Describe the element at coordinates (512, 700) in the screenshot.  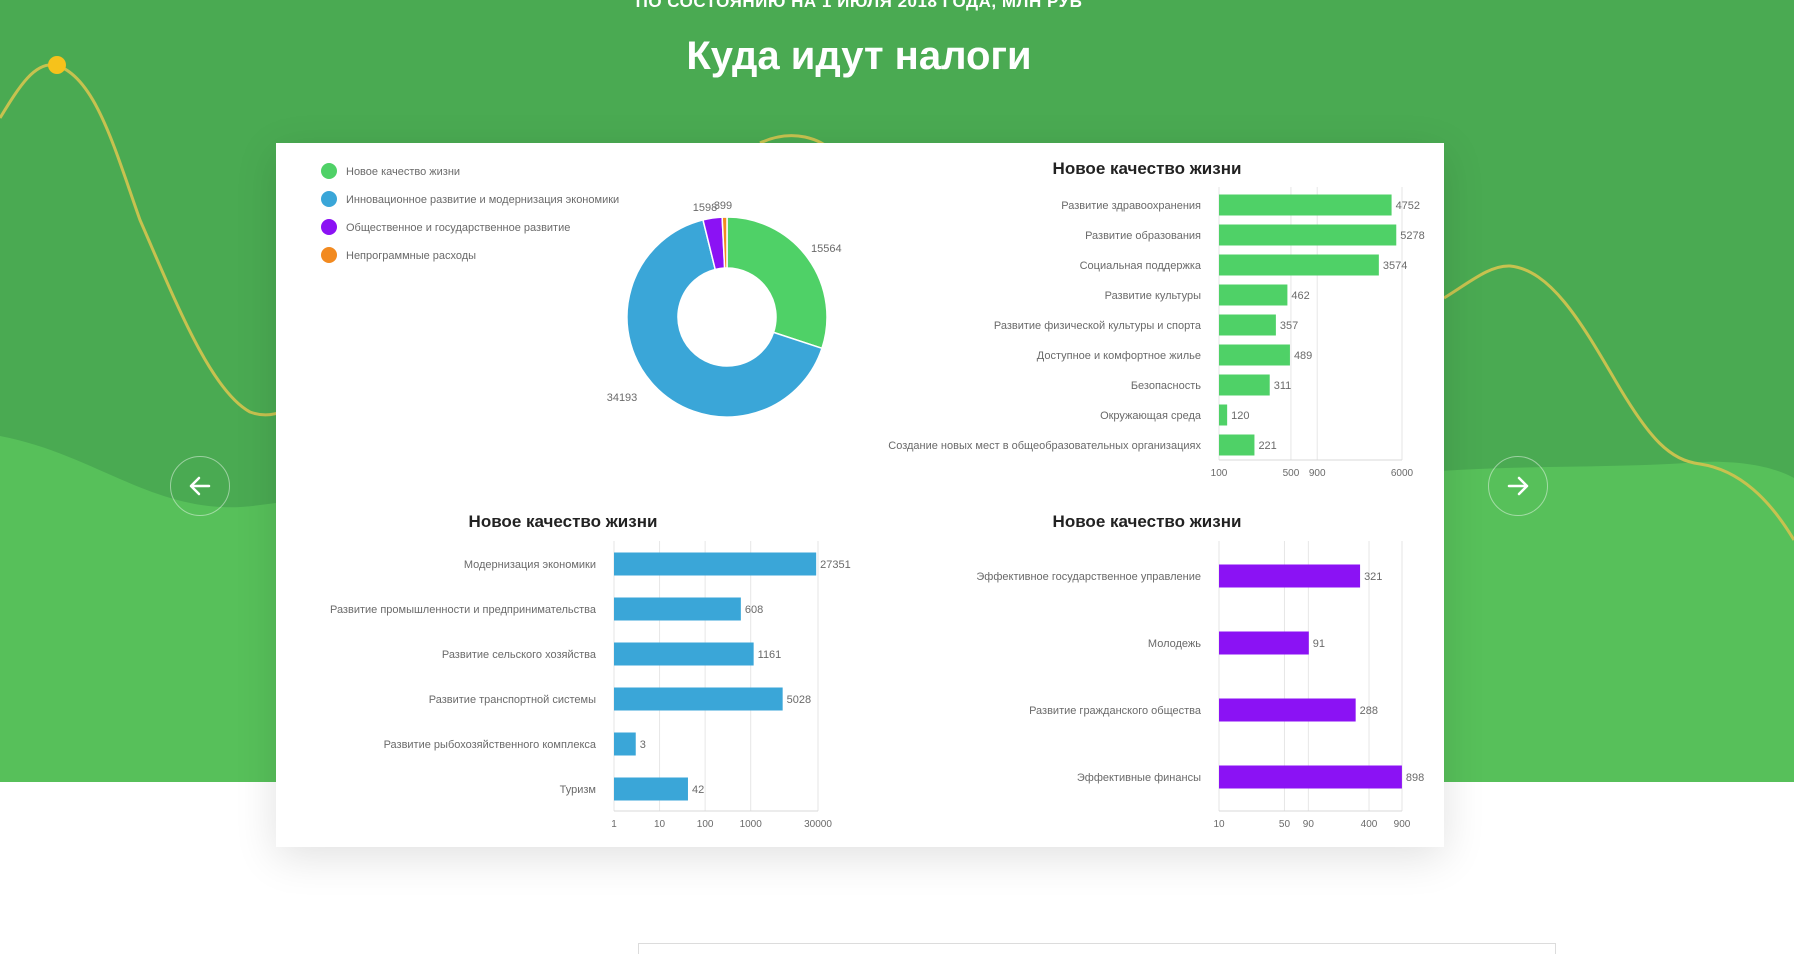
I see `category-label: Развитие транспортной системы` at that location.